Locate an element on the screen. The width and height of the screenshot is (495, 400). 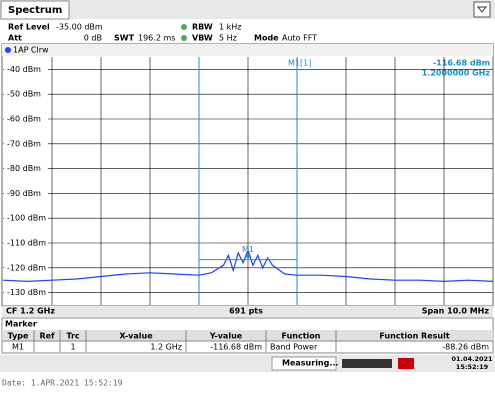
value: 196.2 ms is located at coordinates (156, 38).